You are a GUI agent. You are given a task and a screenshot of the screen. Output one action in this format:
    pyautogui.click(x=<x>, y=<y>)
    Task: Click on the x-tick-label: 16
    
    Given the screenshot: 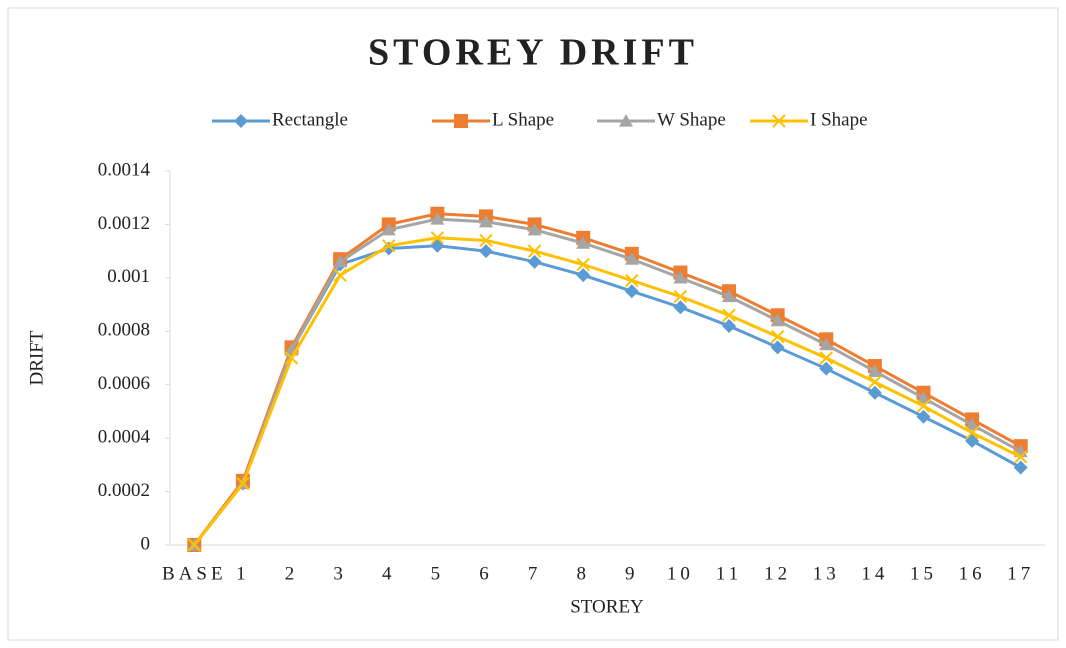 What is the action you would take?
    pyautogui.click(x=972, y=573)
    